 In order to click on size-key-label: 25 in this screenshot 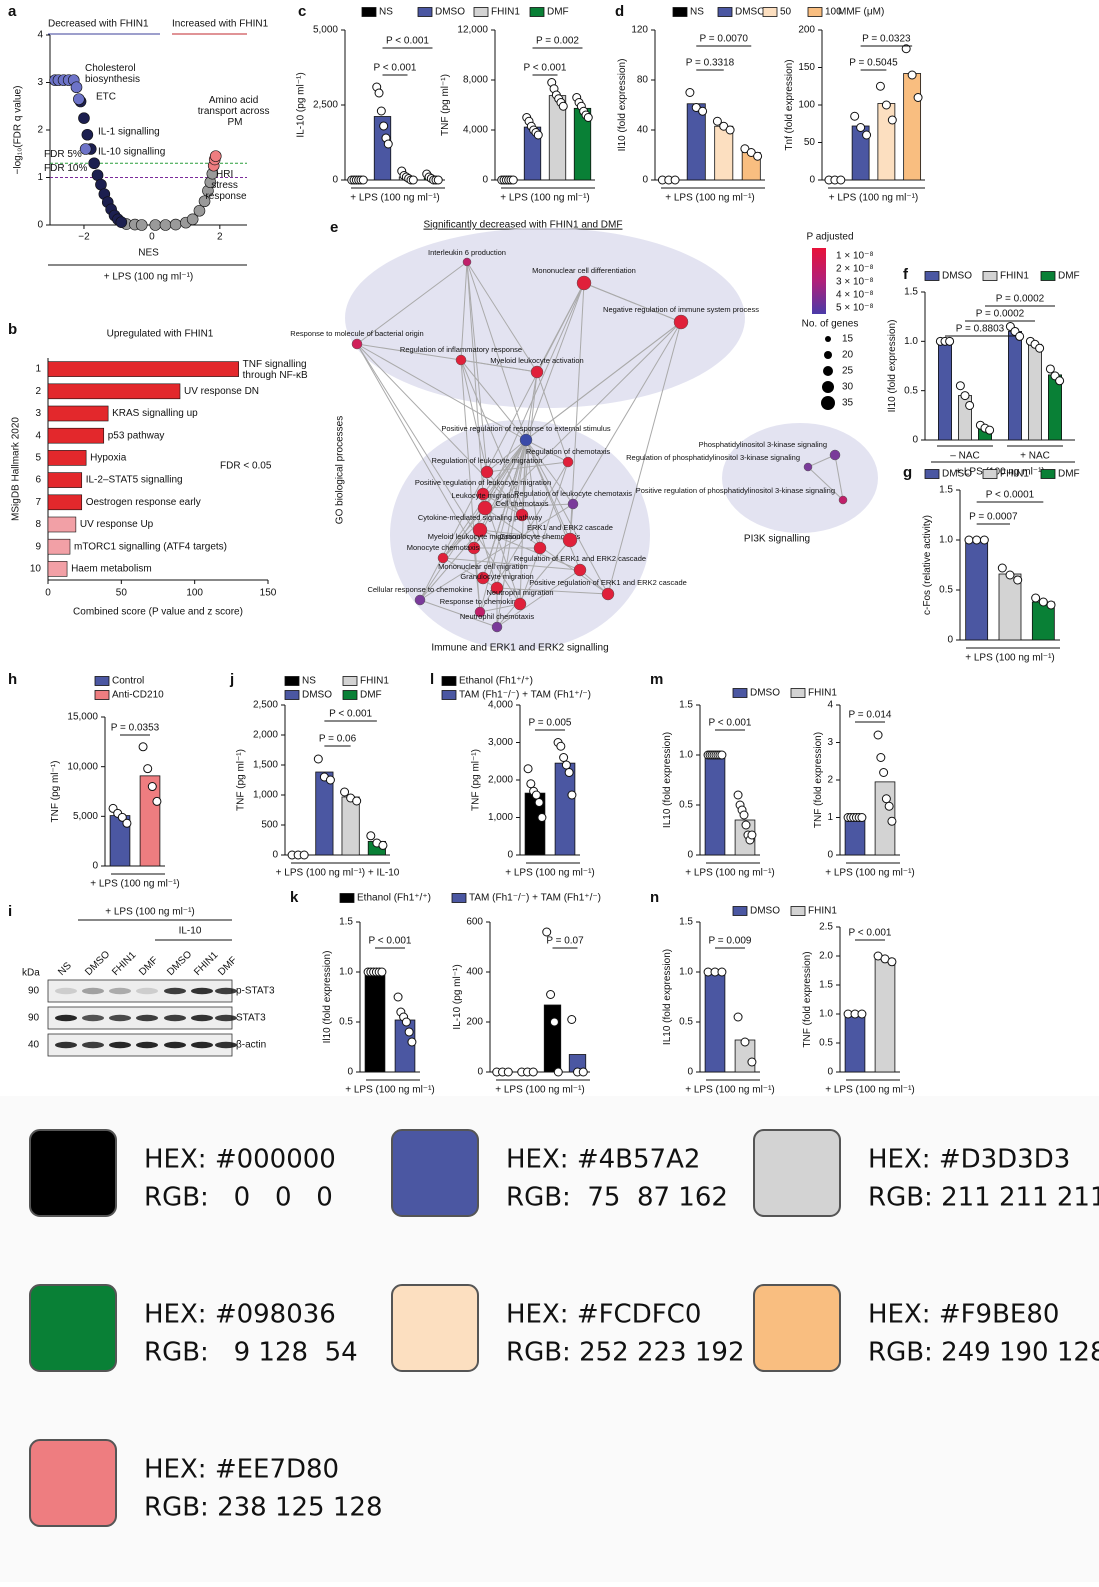, I will do `click(848, 371)`.